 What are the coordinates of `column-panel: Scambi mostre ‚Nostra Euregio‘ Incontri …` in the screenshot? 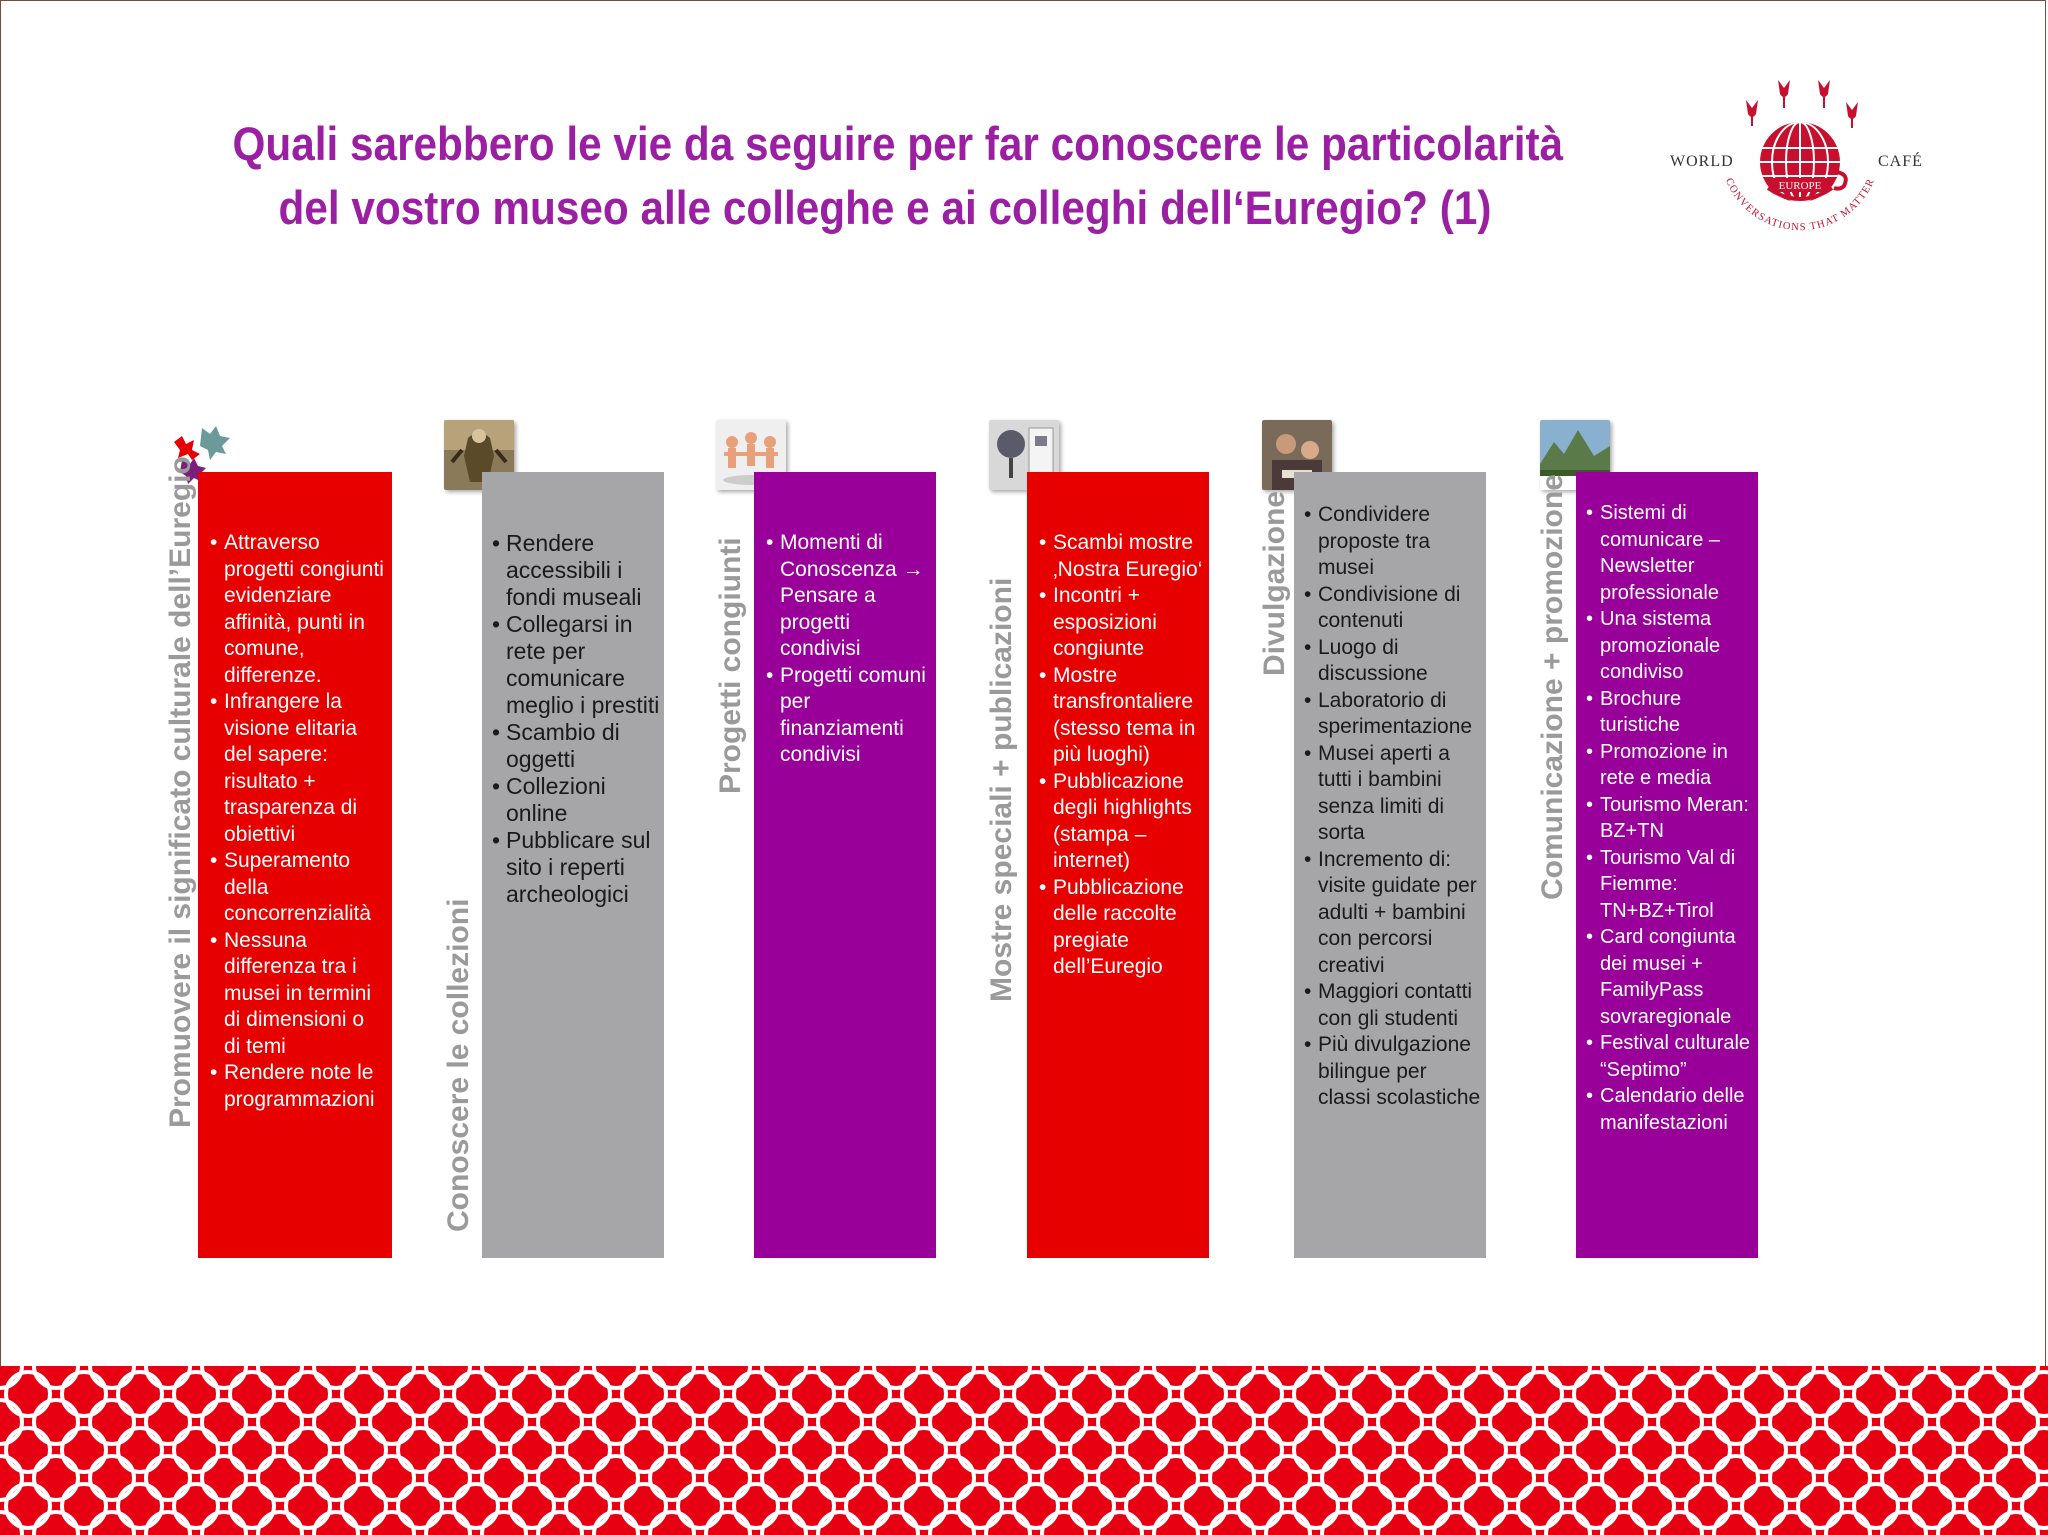 It's located at (1118, 865).